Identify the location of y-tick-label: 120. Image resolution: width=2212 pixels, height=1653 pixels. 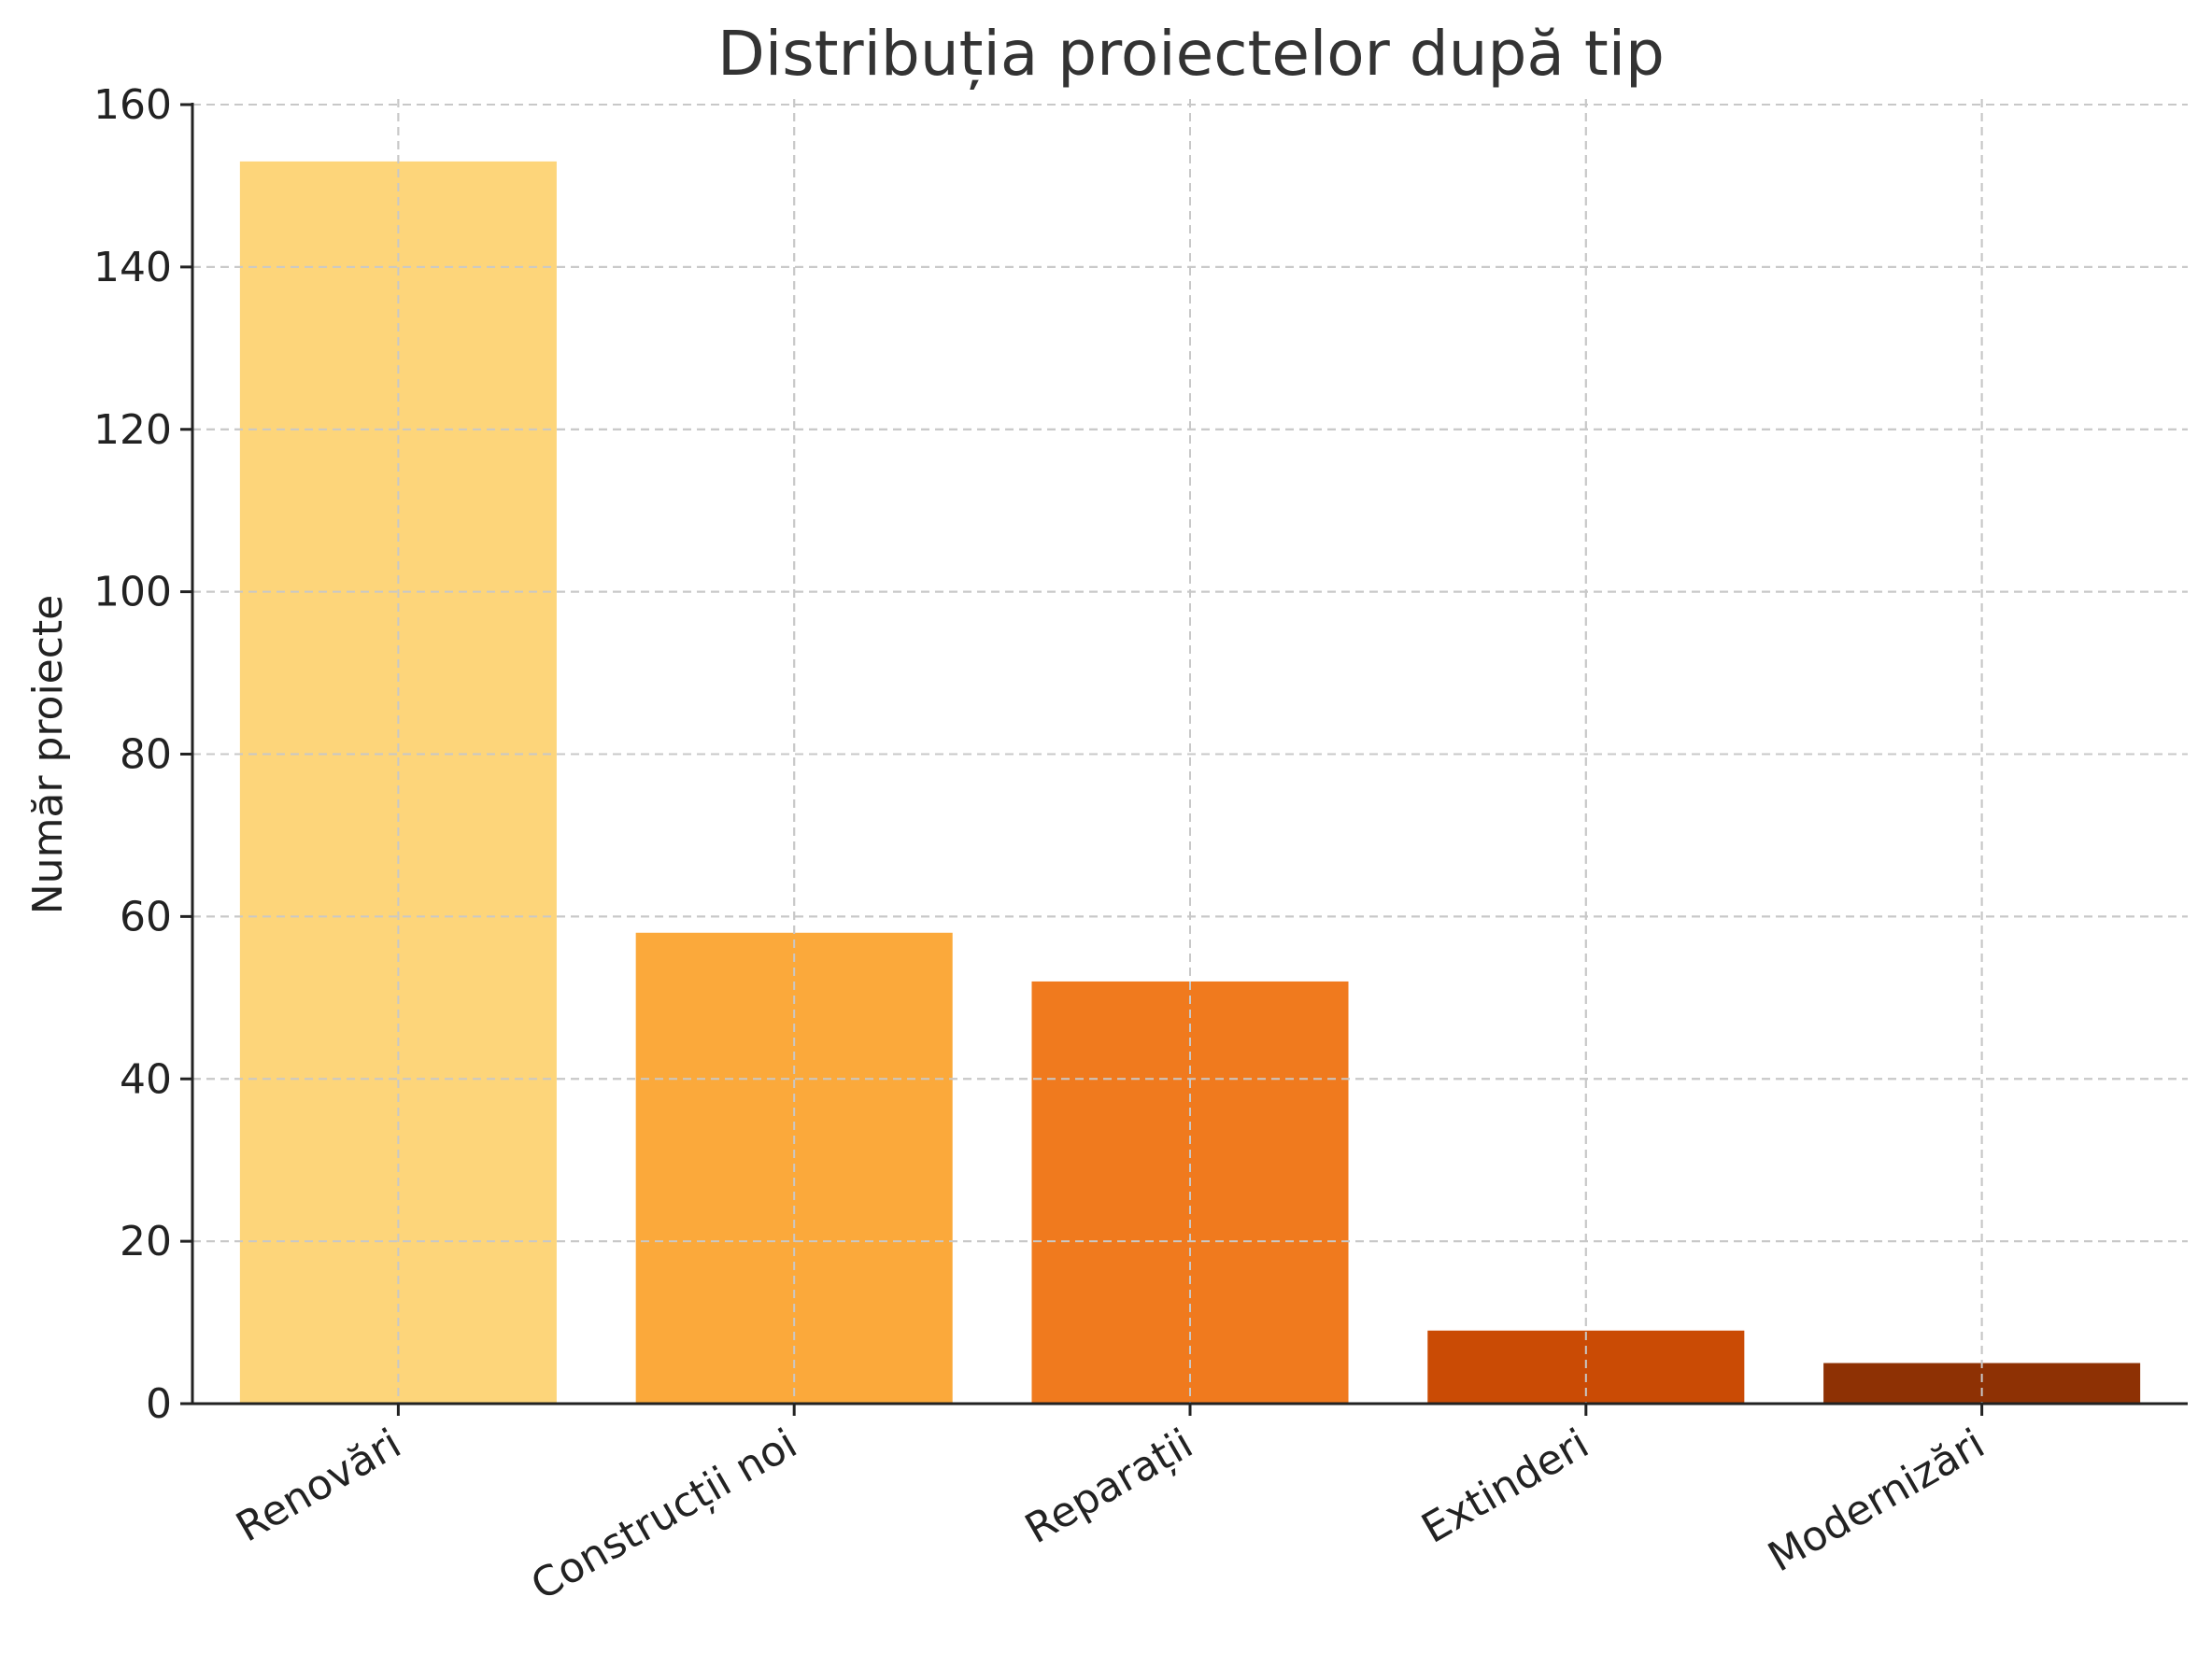
(132, 430).